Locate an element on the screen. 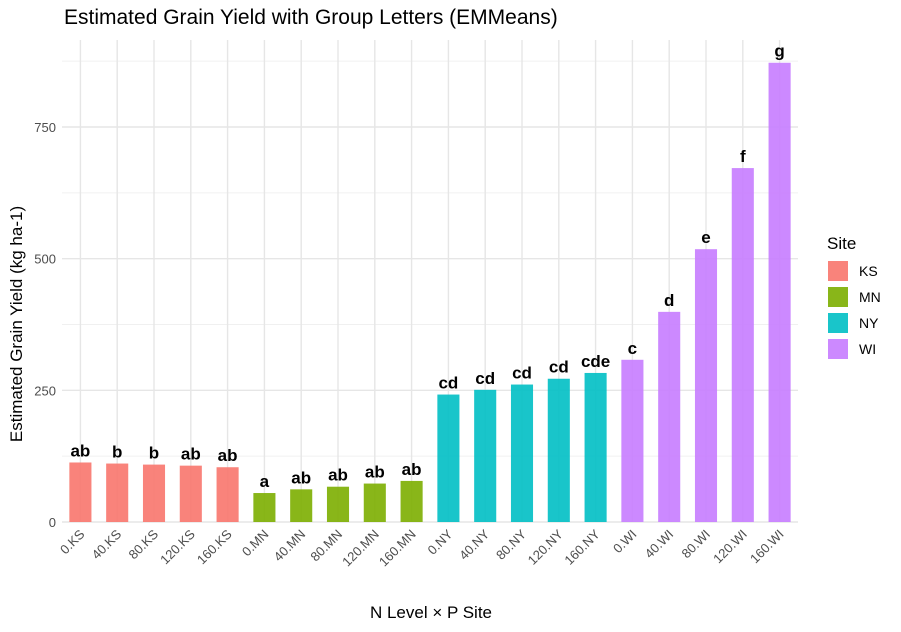 This screenshot has width=901, height=632. y-axis-ticks: 0 250 500 750 is located at coordinates (45, 325).